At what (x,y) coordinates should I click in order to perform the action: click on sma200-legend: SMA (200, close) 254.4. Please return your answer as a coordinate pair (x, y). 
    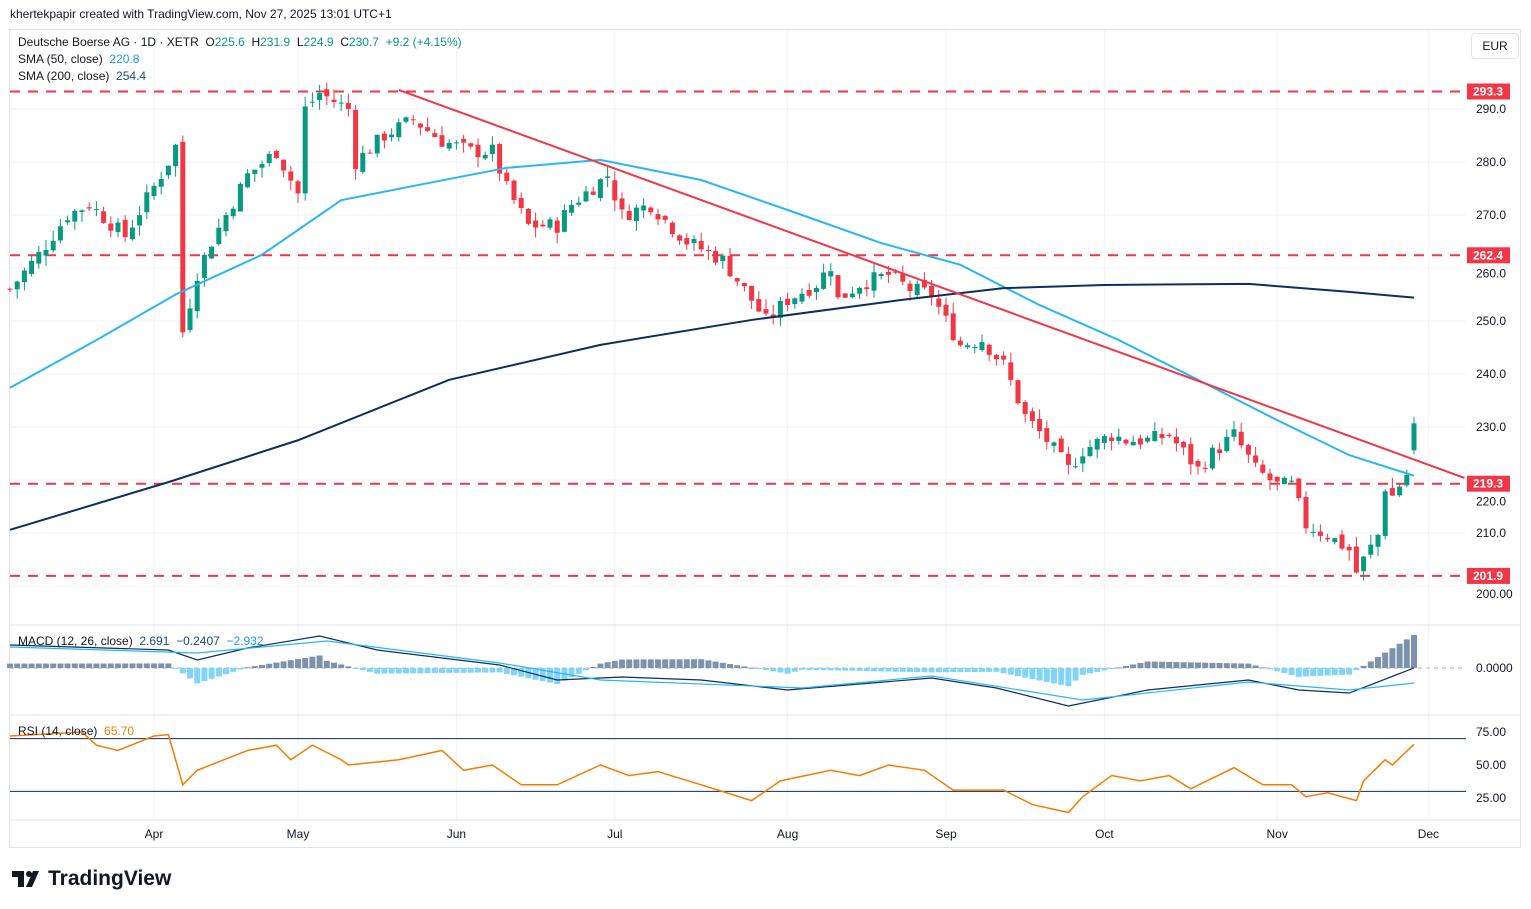
    Looking at the image, I should click on (82, 76).